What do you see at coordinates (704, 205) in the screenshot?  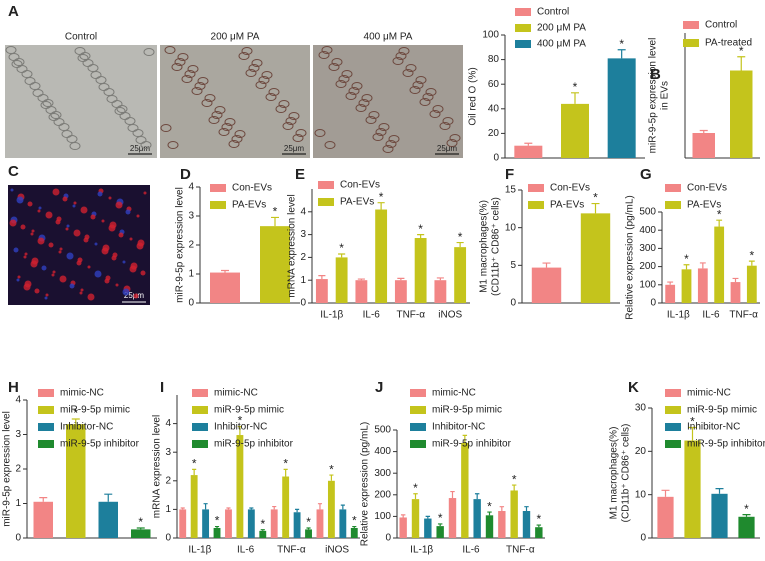 I see `legend-label: PA-EVs` at bounding box center [704, 205].